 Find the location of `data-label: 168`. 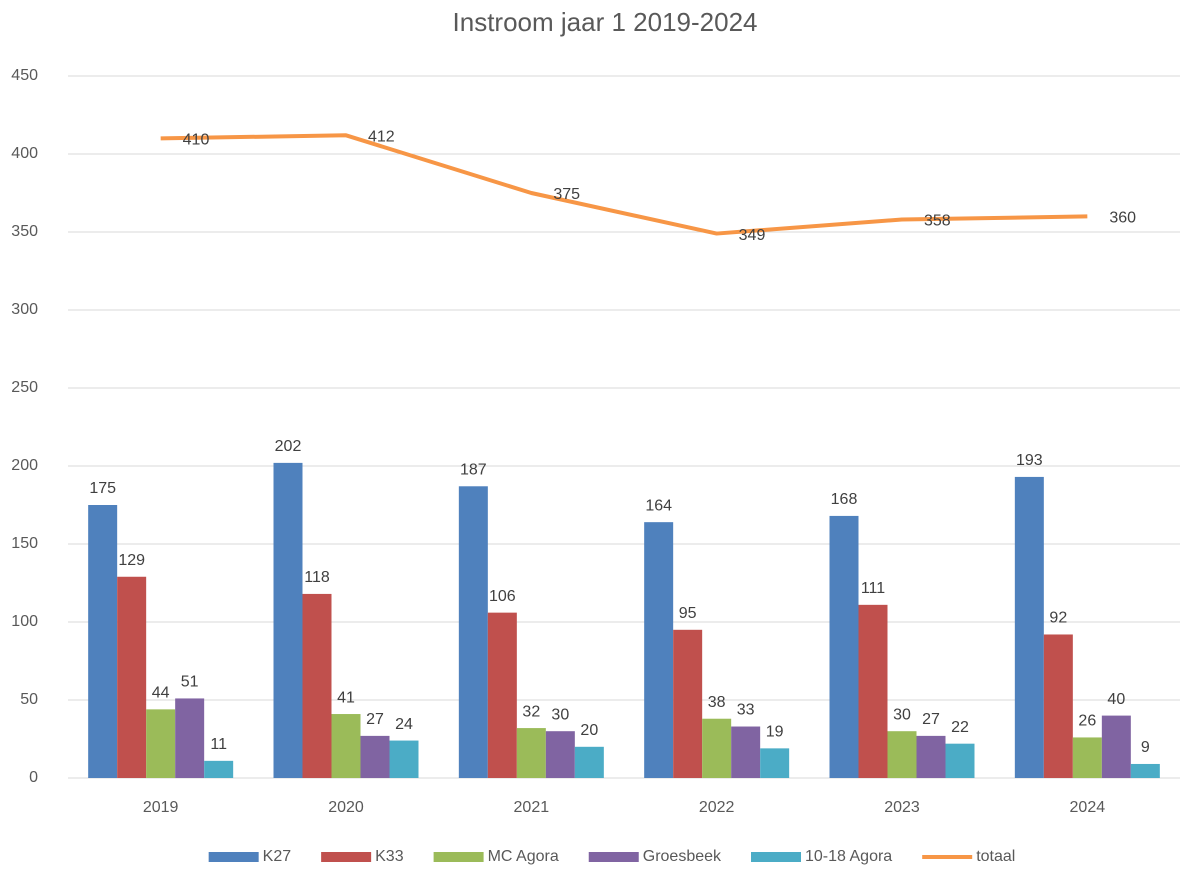

data-label: 168 is located at coordinates (844, 499).